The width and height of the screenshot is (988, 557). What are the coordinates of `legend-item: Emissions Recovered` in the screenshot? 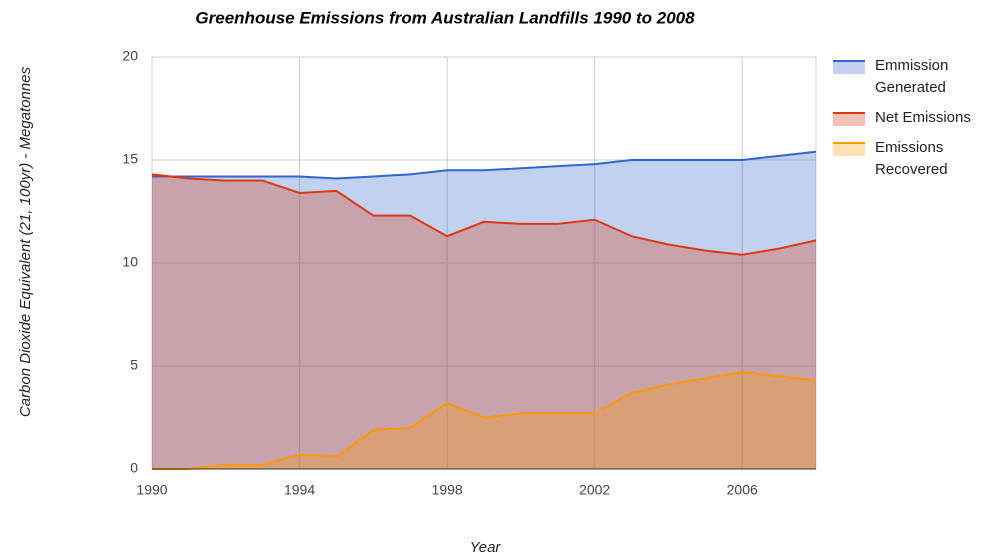 It's located at (908, 159).